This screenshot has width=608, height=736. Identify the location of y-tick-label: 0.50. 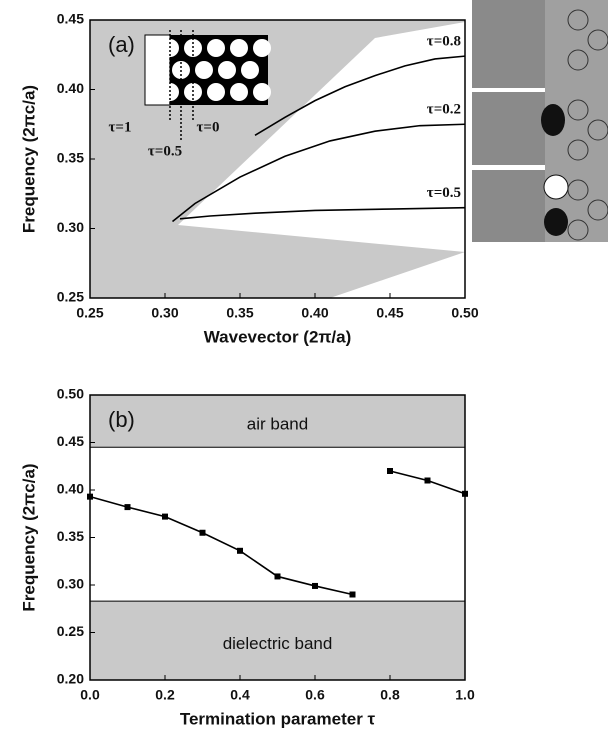
(70, 394).